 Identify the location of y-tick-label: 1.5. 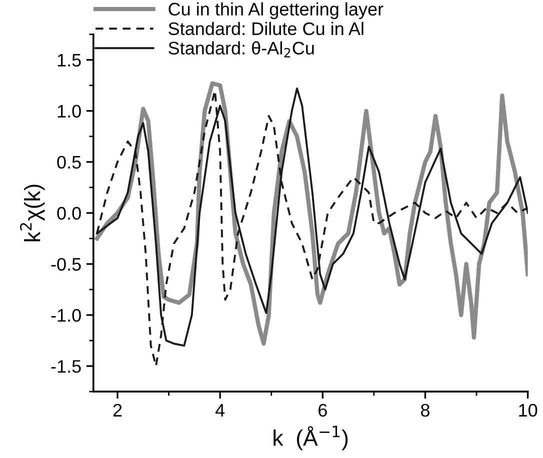
(69, 60).